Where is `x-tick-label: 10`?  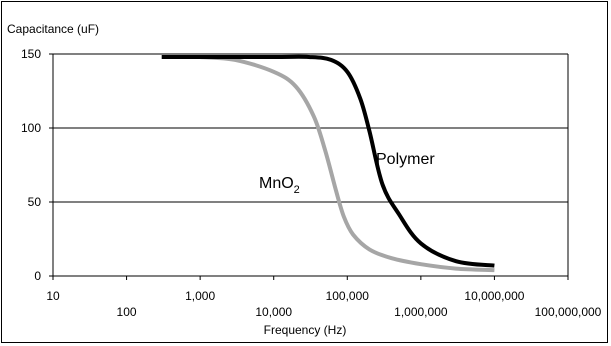 x-tick-label: 10 is located at coordinates (53, 296).